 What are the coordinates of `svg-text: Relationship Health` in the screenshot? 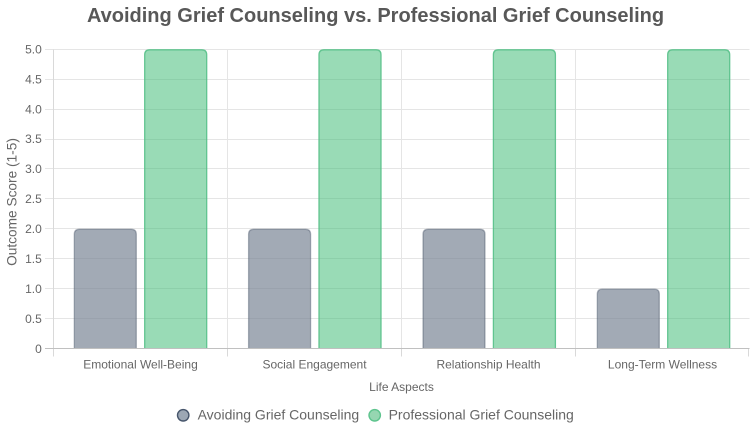 It's located at (488, 365).